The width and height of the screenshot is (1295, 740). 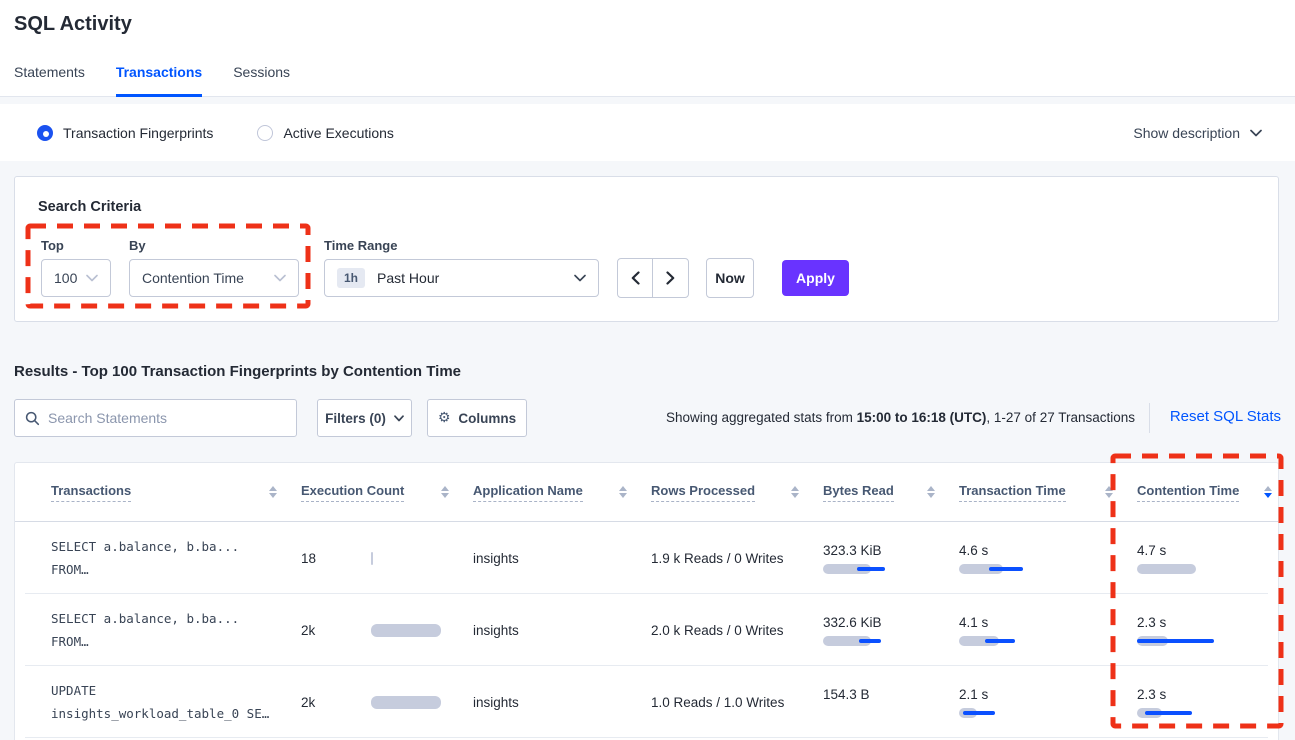 What do you see at coordinates (32, 418) in the screenshot?
I see `search-icon` at bounding box center [32, 418].